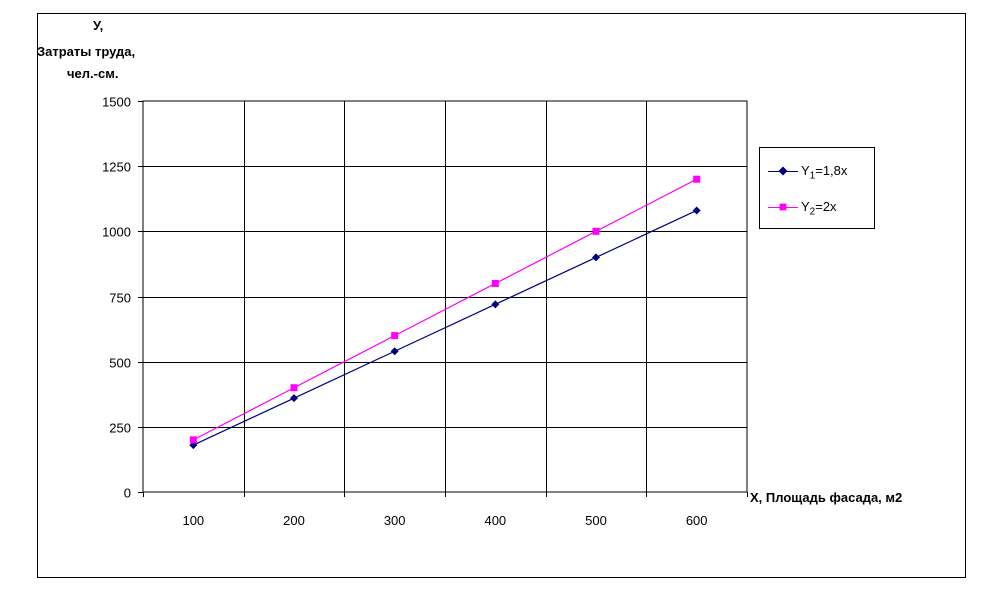 Image resolution: width=983 pixels, height=602 pixels. Describe the element at coordinates (824, 172) in the screenshot. I see `legend-label-y1: Y1=1,8x` at that location.